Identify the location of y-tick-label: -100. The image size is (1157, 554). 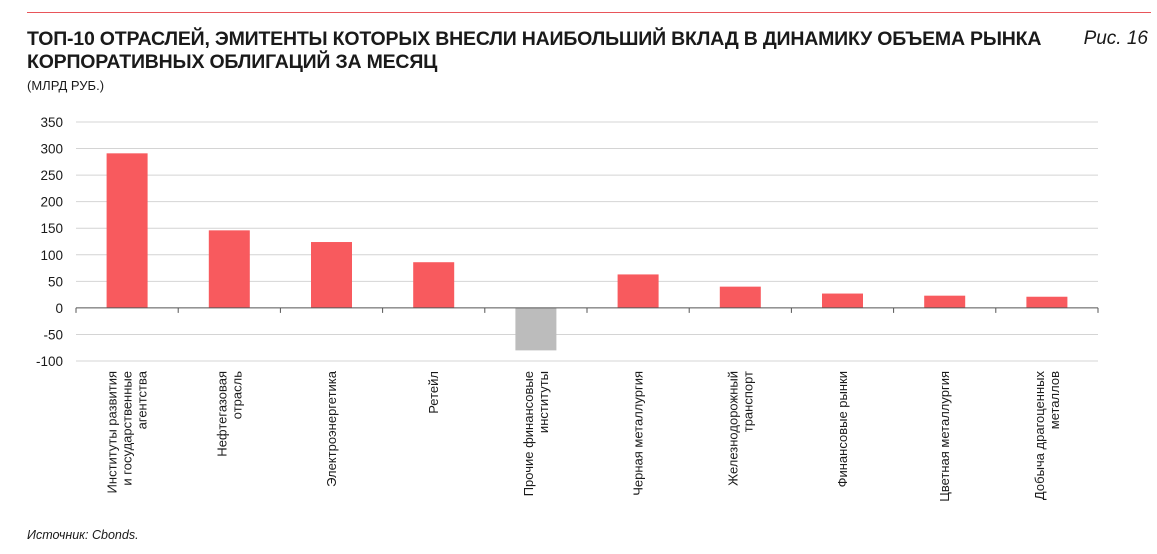
(49, 361).